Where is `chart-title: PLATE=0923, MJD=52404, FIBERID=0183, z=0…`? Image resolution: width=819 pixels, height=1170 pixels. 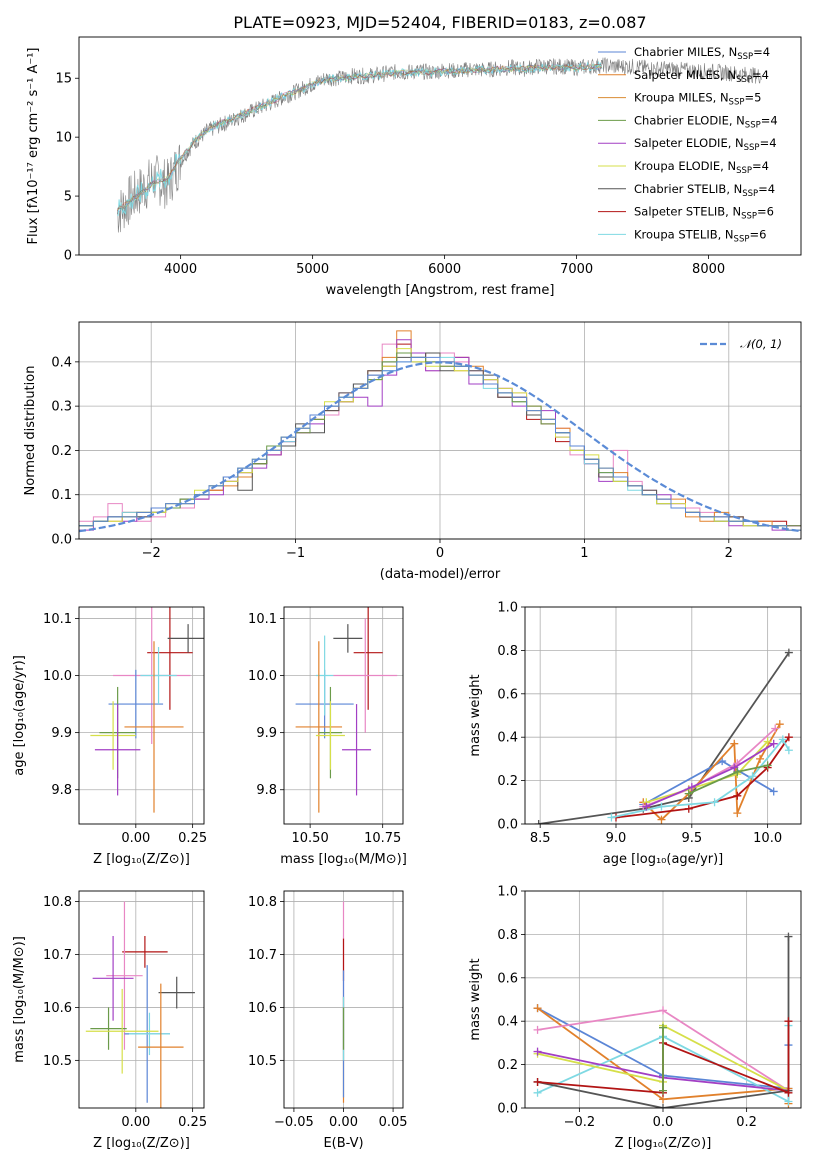
chart-title: PLATE=0923, MJD=52404, FIBERID=0183, z=0… is located at coordinates (439, 22).